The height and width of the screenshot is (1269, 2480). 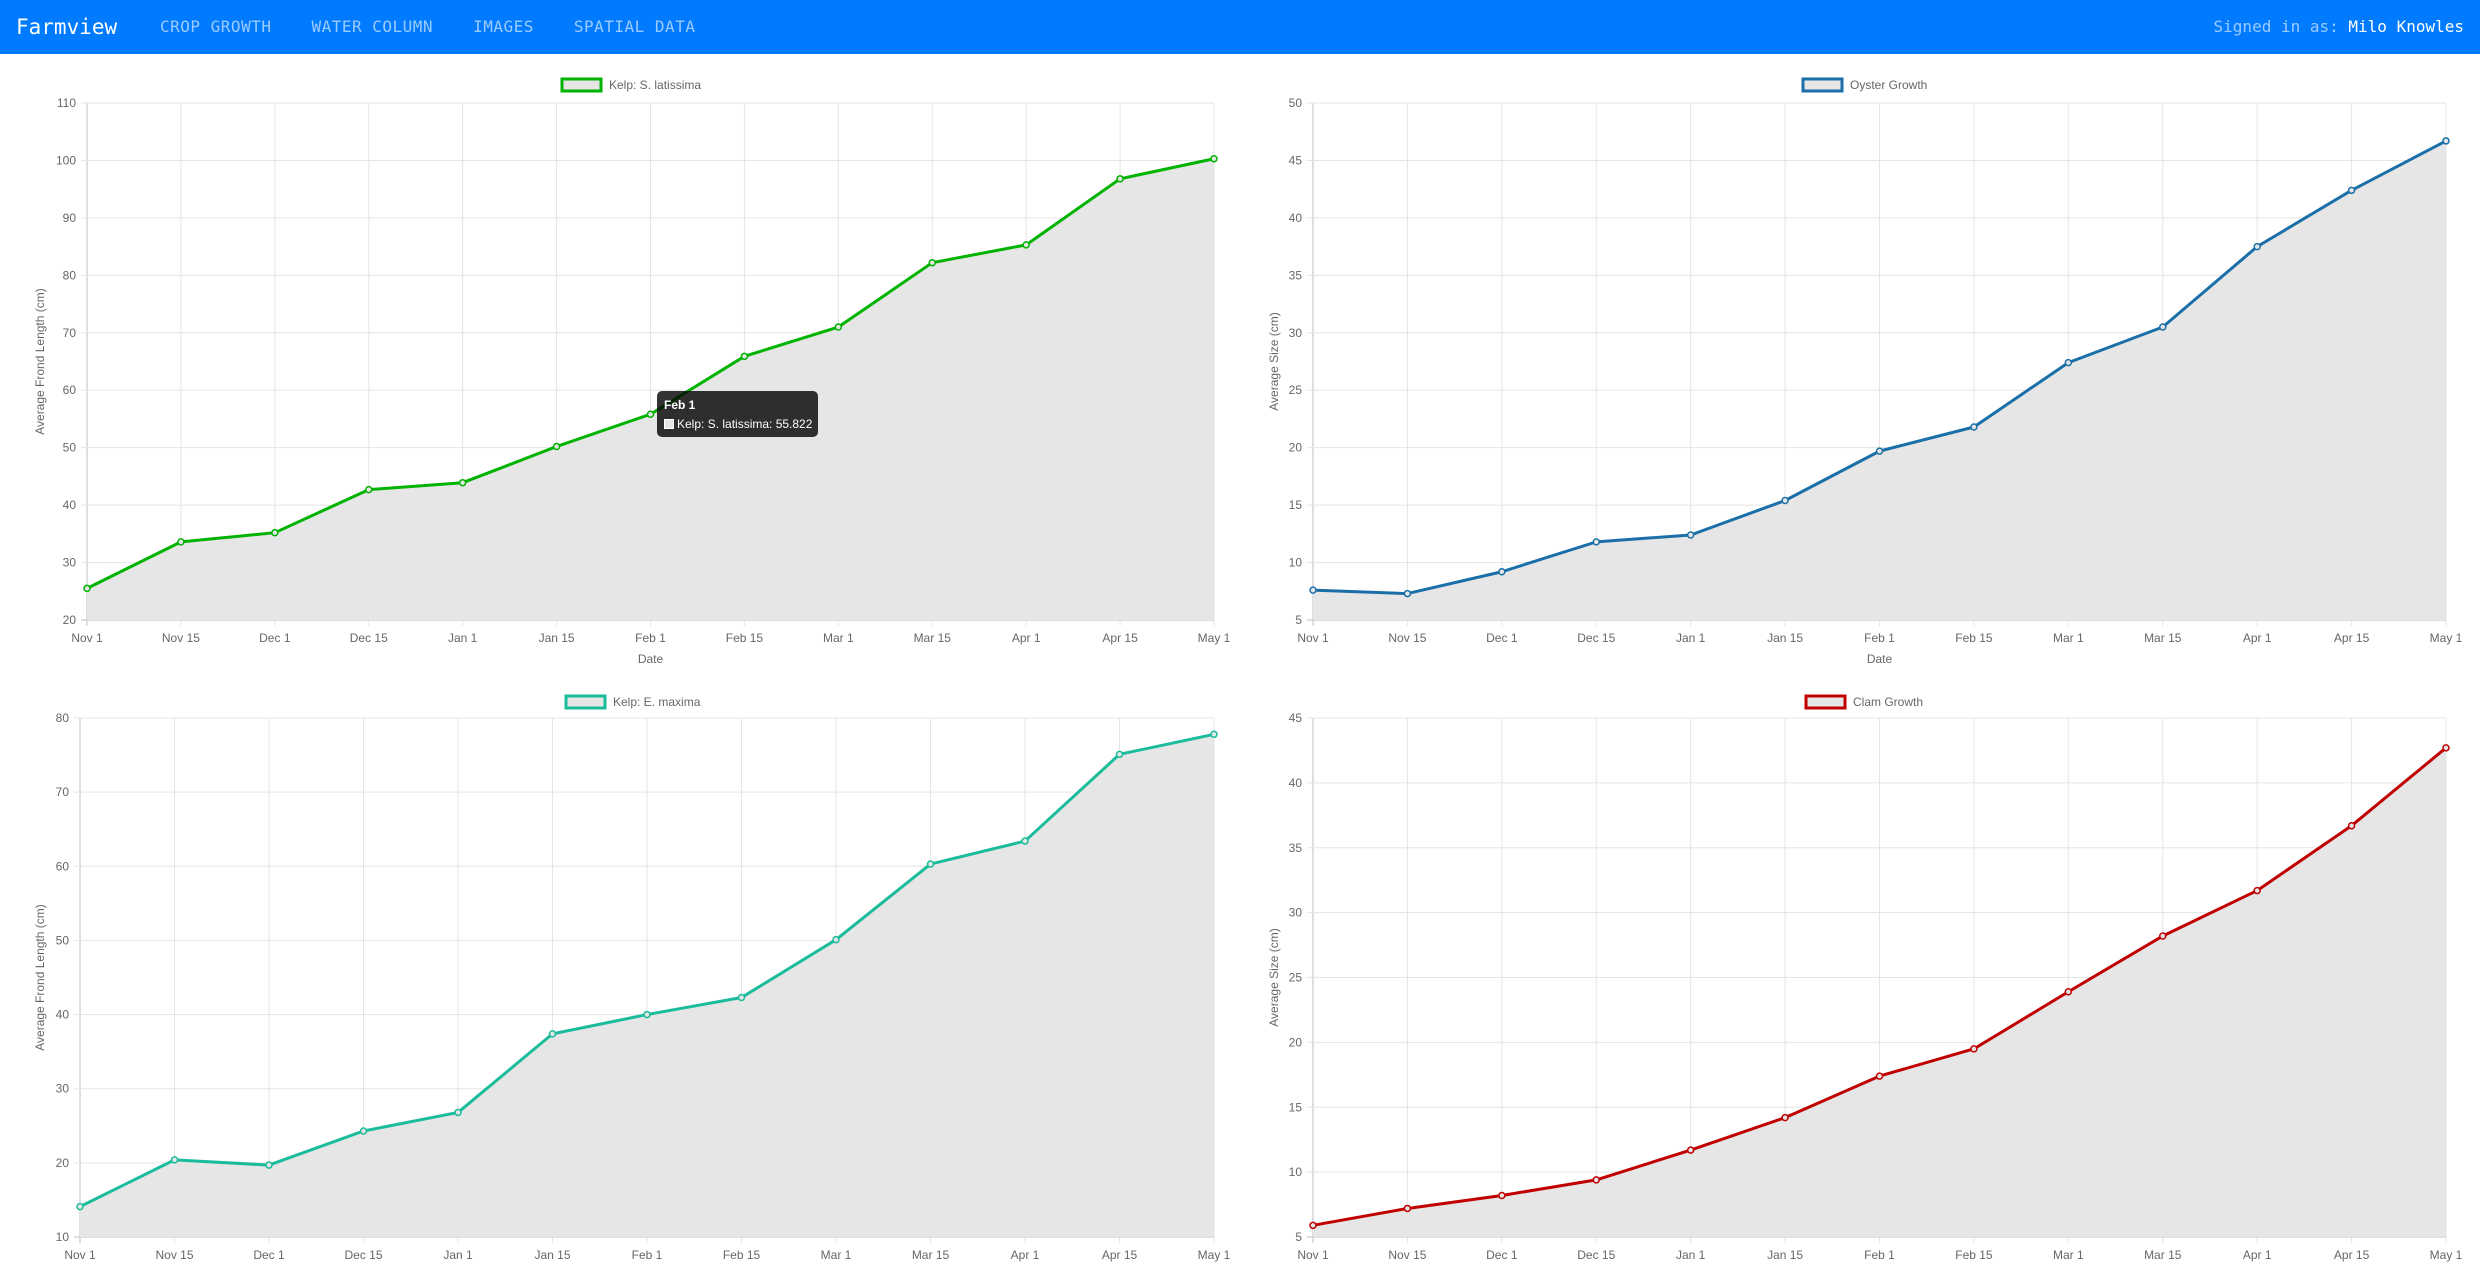 What do you see at coordinates (503, 26) in the screenshot?
I see `nav-link-images: IMAGES` at bounding box center [503, 26].